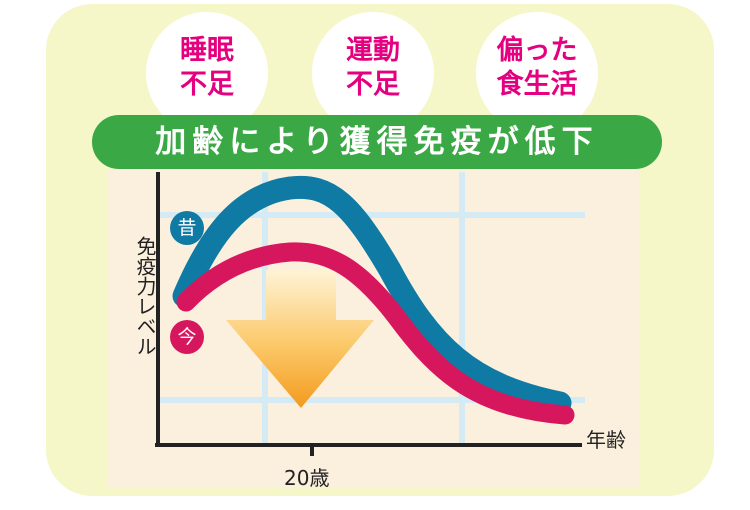 The width and height of the screenshot is (750, 510). I want to click on x-axis-label: 年齢, so click(606, 440).